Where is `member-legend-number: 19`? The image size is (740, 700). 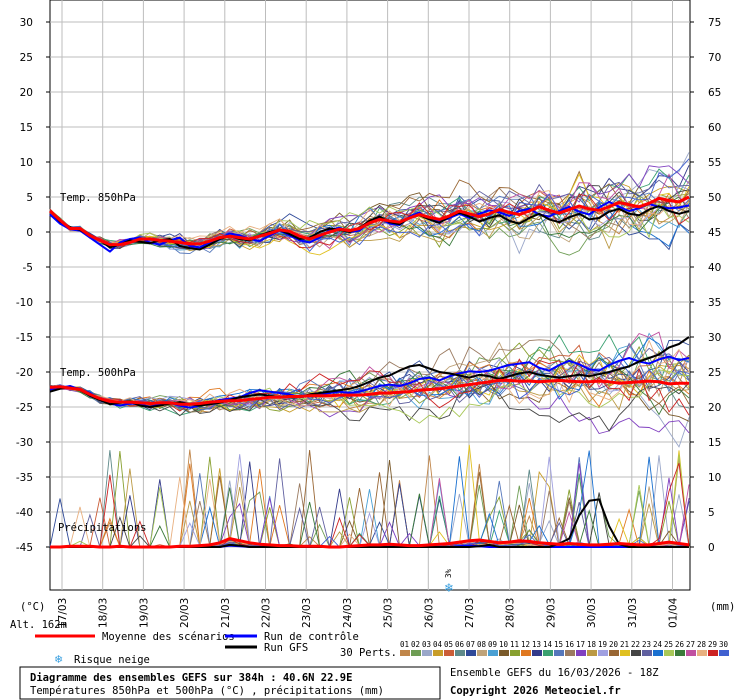
member-legend-number: 19 is located at coordinates (602, 644).